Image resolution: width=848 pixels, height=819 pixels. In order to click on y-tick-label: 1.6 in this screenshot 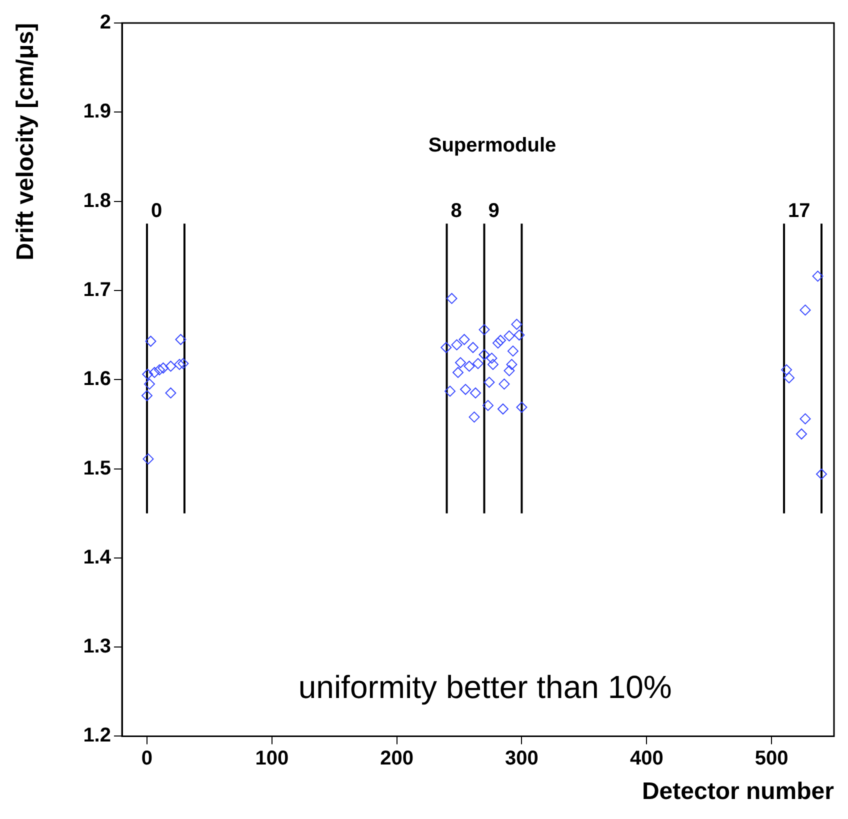, I will do `click(97, 379)`.